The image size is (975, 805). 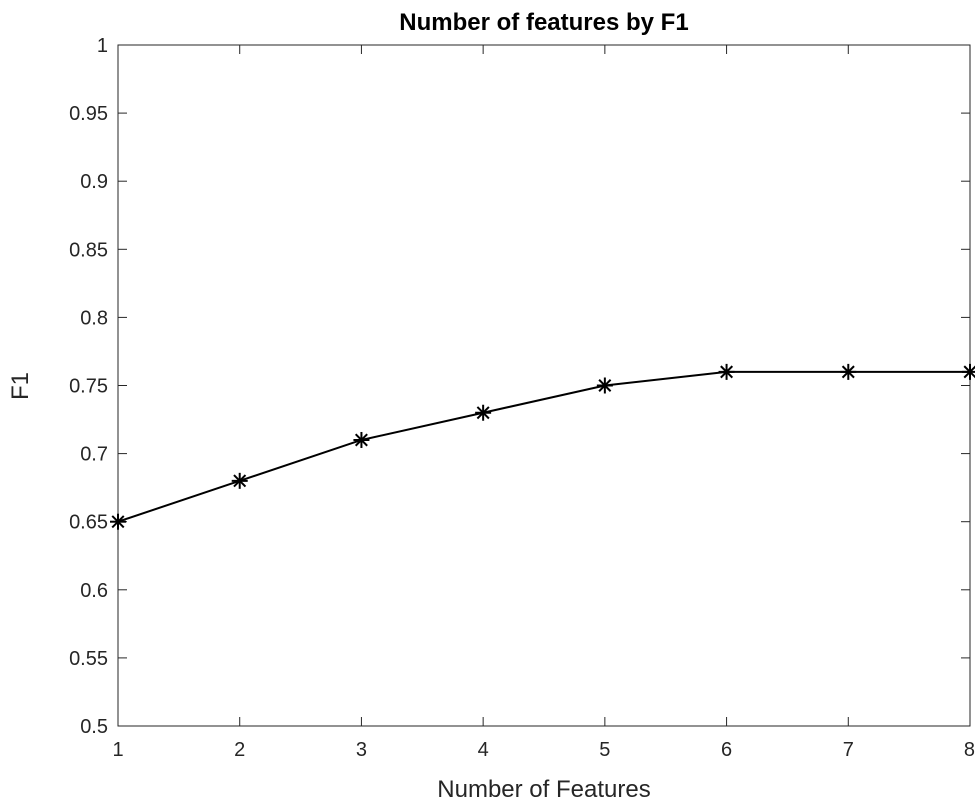 I want to click on y-tick-label: 0.8, so click(x=94, y=318).